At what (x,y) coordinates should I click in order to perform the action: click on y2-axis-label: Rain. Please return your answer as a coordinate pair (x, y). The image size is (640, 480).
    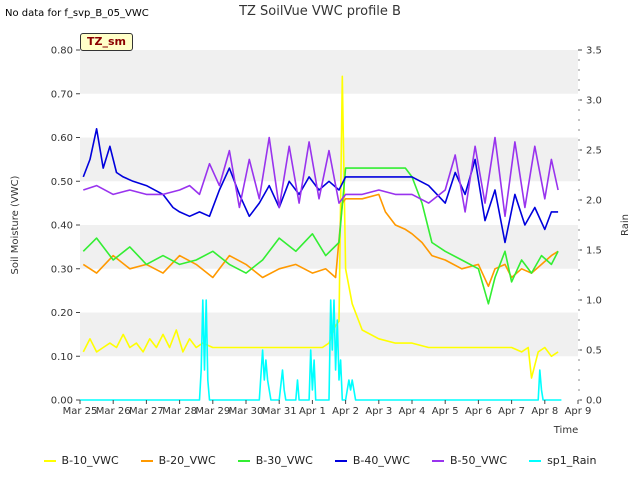
    Looking at the image, I should click on (625, 225).